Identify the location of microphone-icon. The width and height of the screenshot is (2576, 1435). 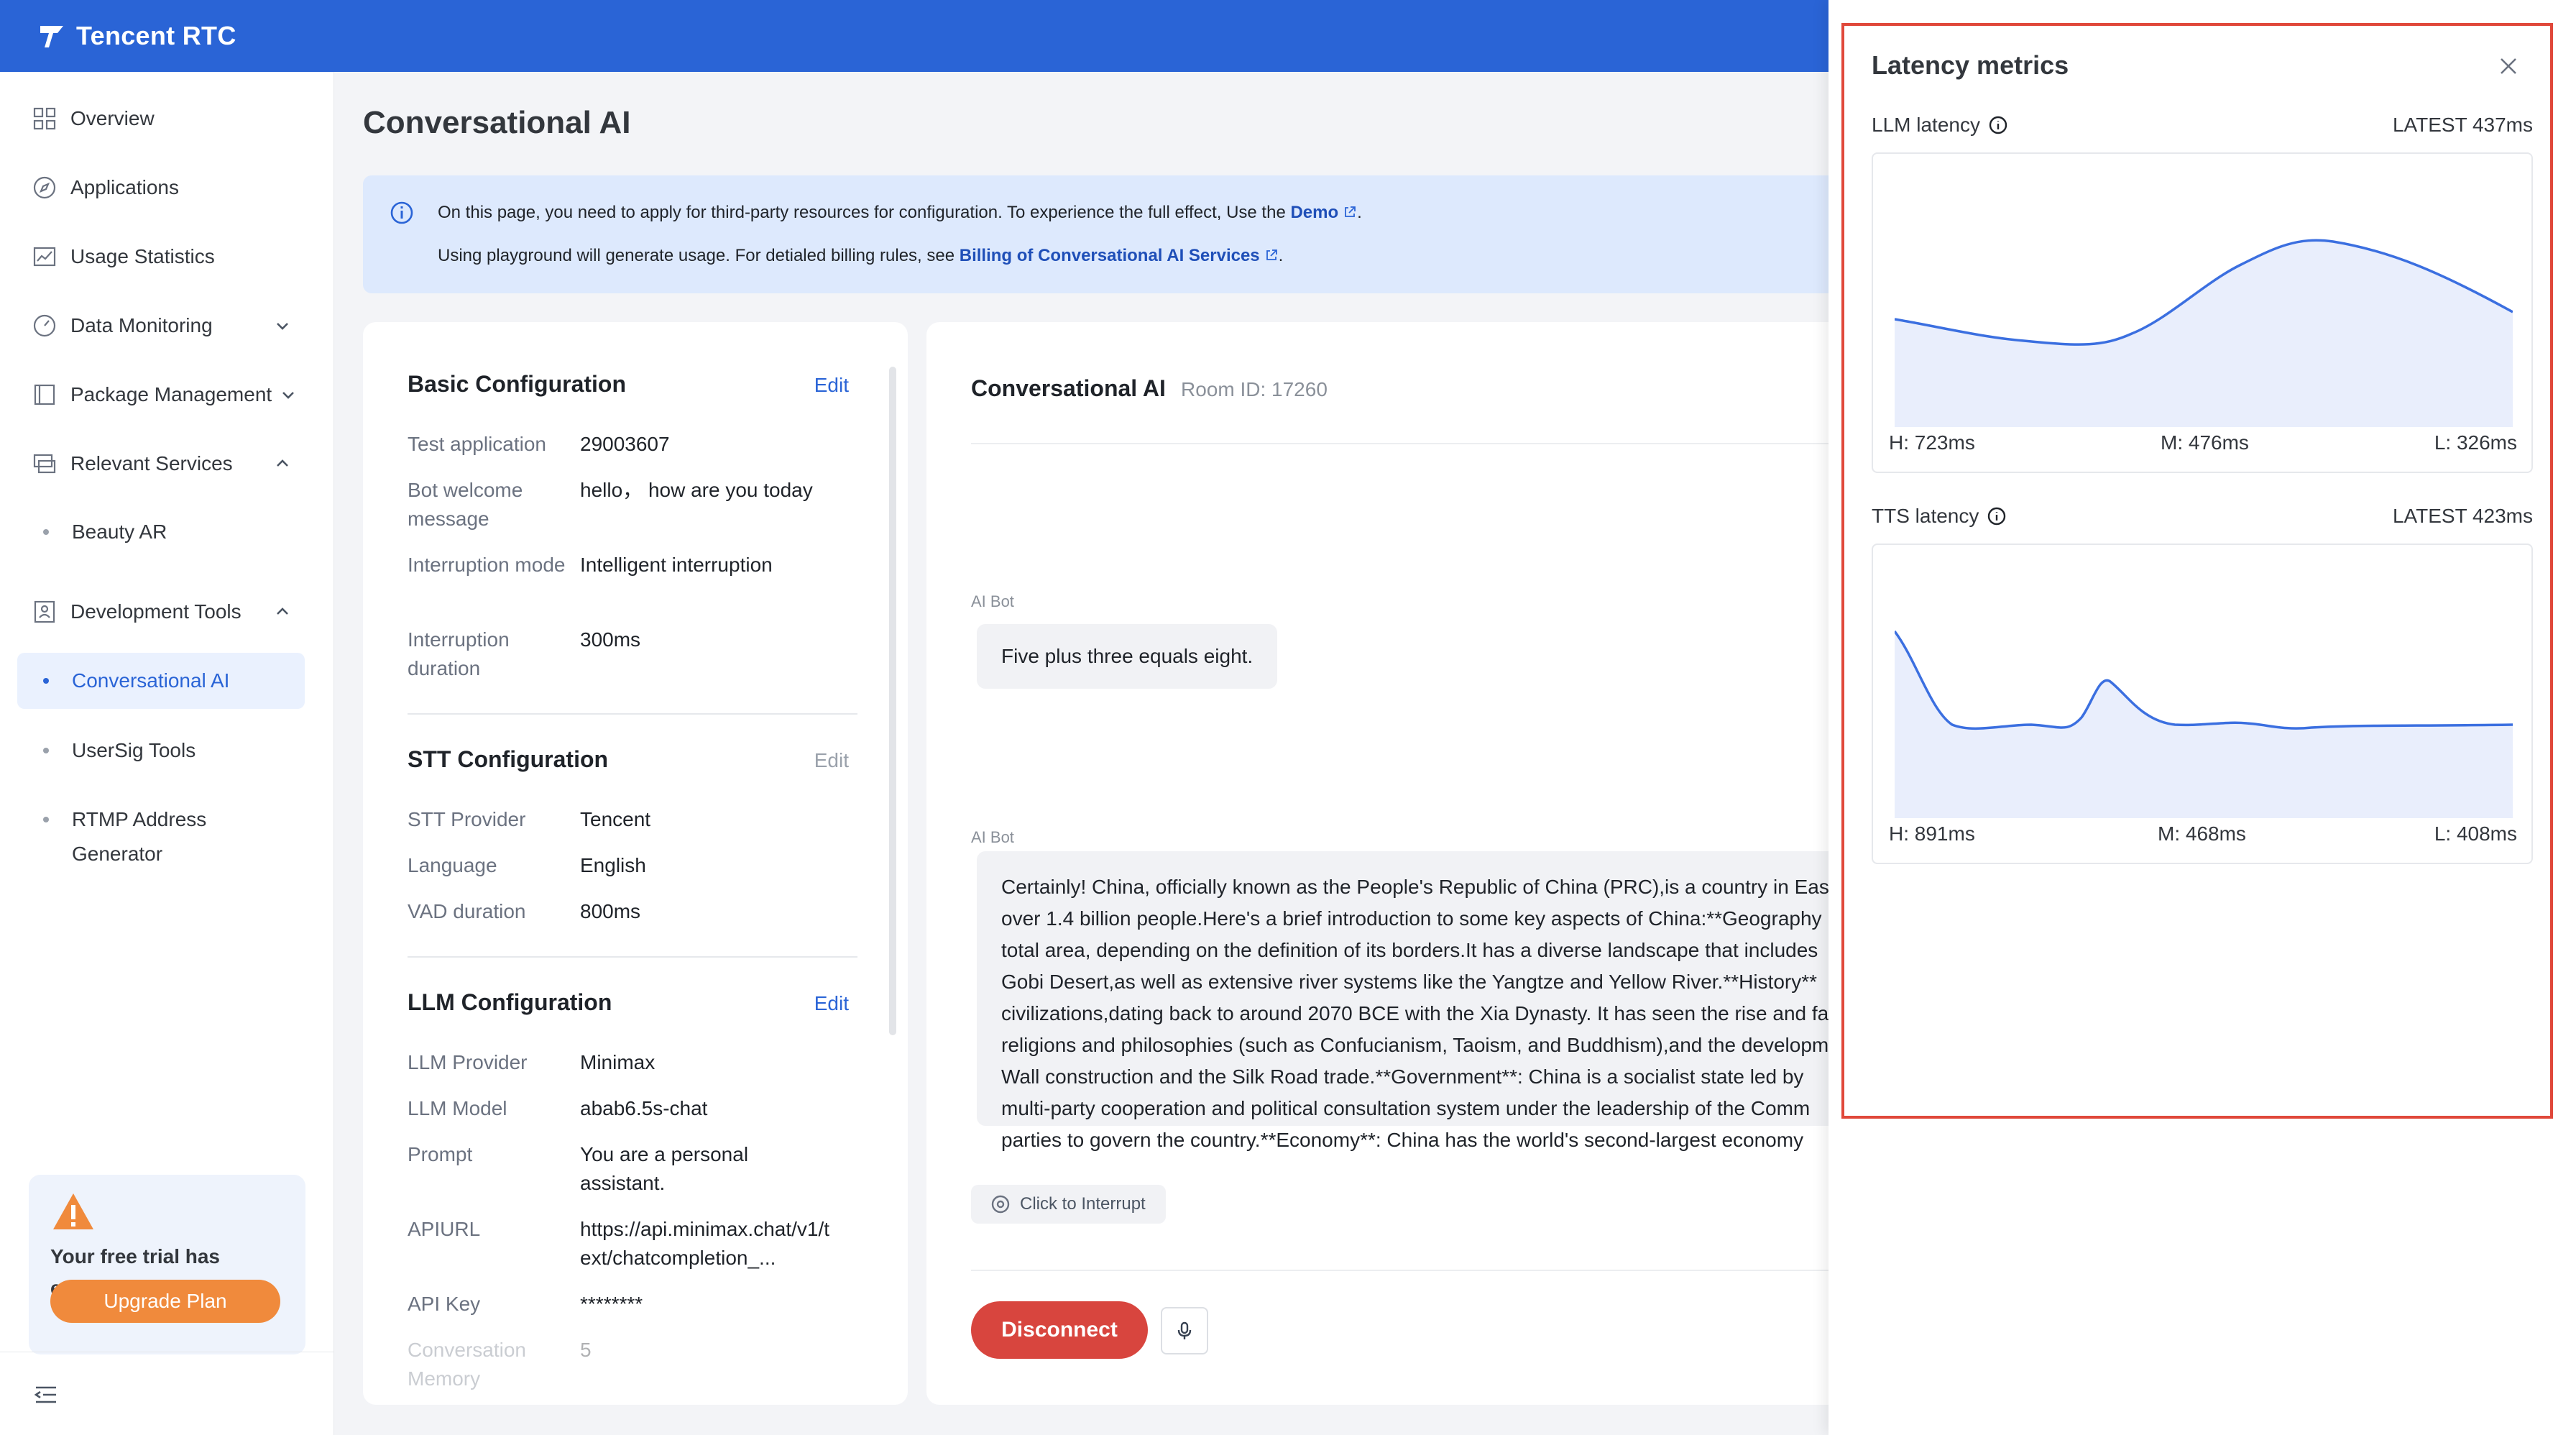
(1184, 1330).